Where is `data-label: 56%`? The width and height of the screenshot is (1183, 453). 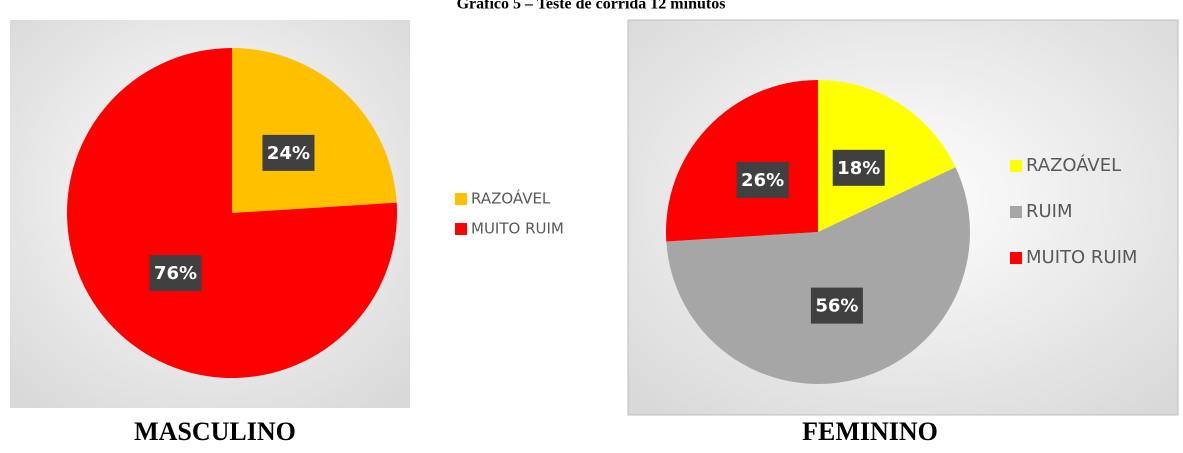 data-label: 56% is located at coordinates (836, 306).